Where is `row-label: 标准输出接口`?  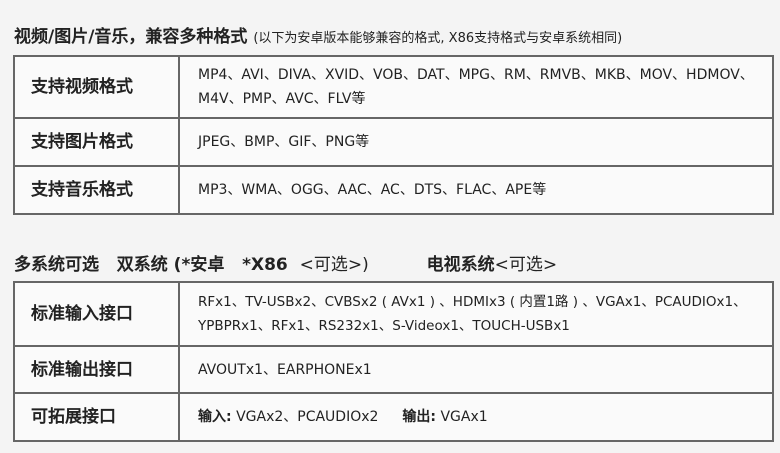
row-label: 标准输出接口 is located at coordinates (96, 369).